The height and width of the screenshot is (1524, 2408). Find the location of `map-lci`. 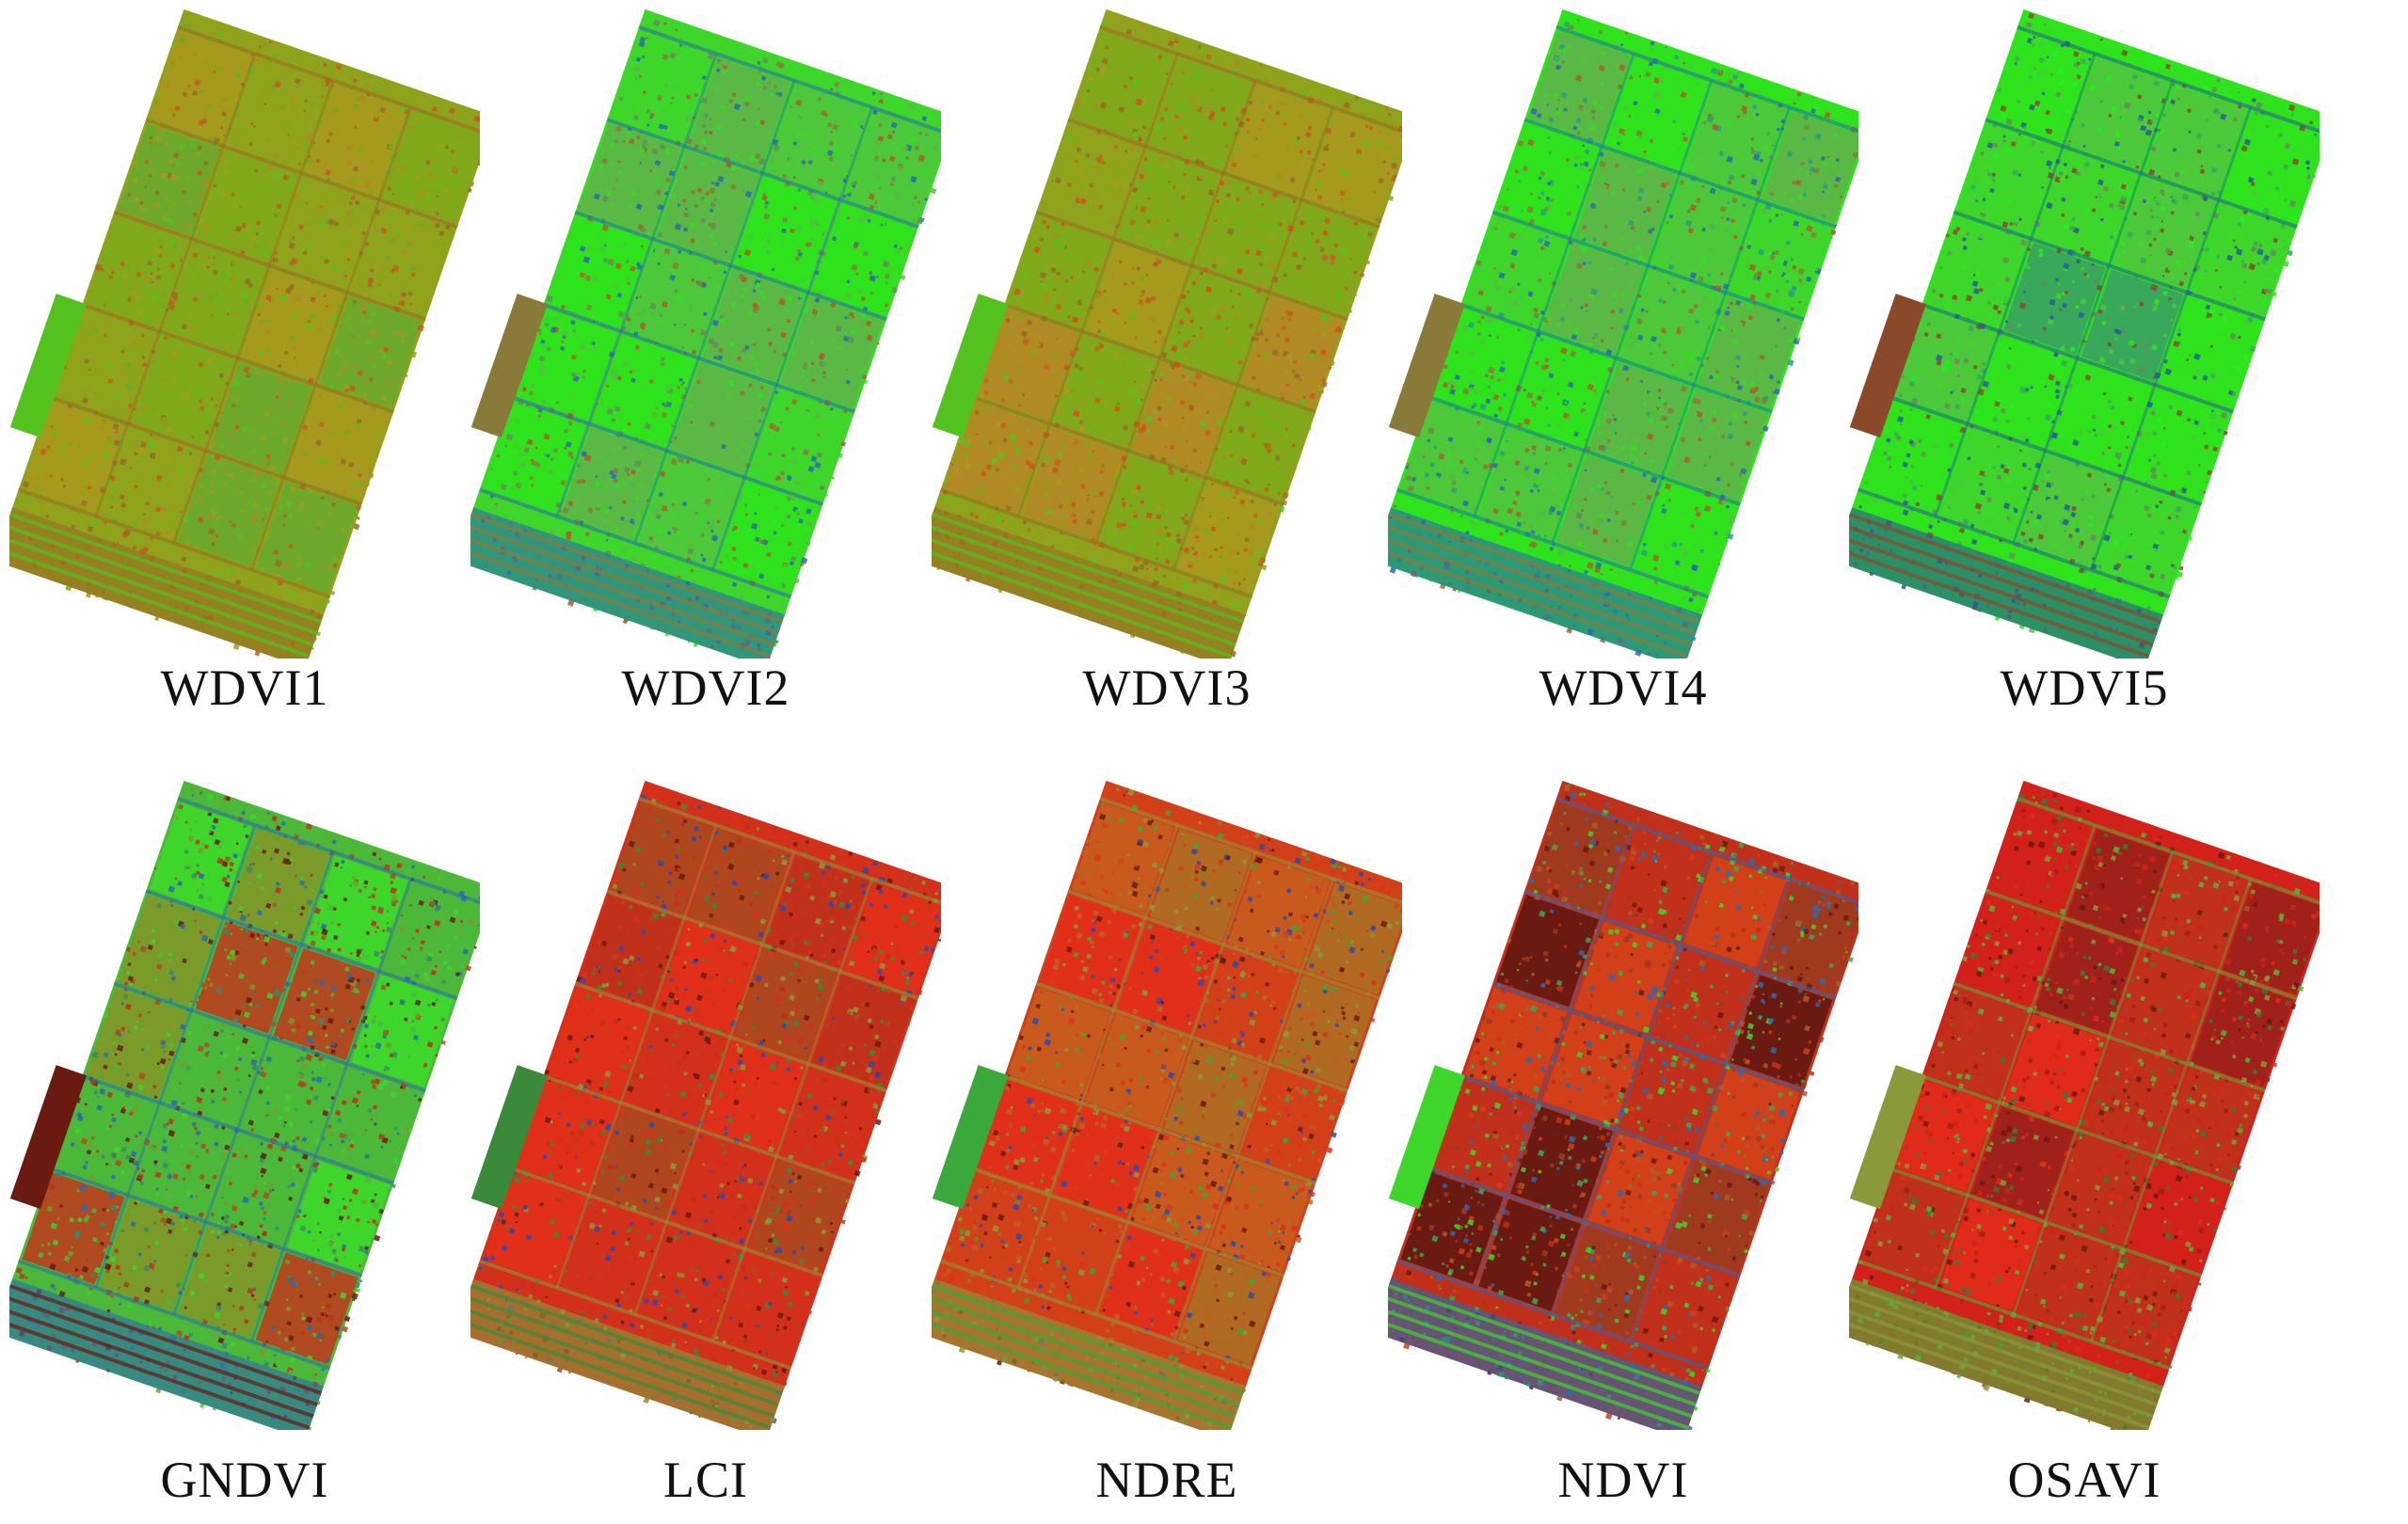

map-lci is located at coordinates (705, 1101).